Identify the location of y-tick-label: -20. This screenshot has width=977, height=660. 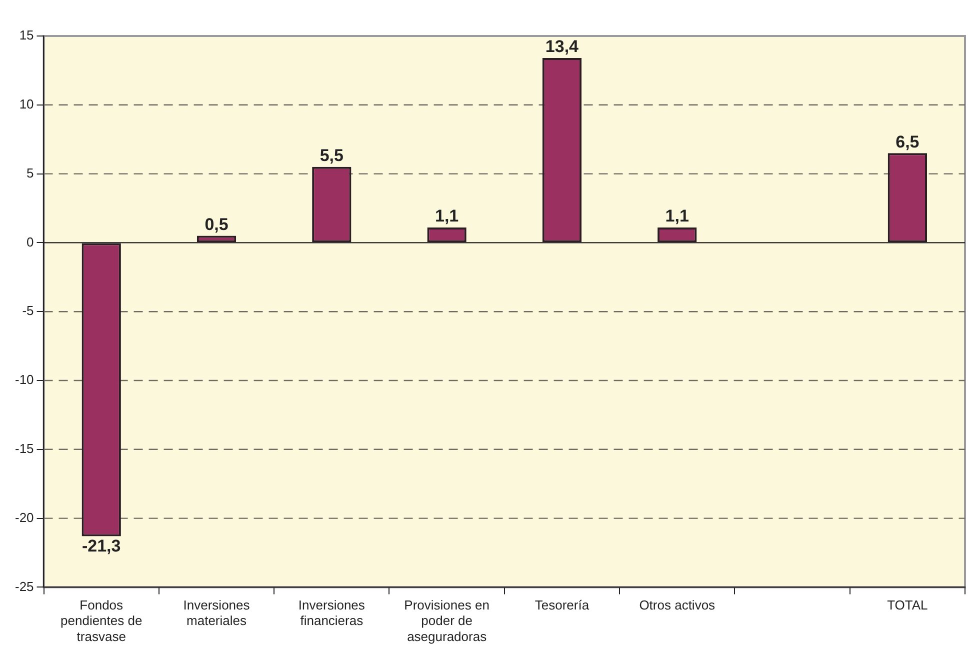
(24, 517).